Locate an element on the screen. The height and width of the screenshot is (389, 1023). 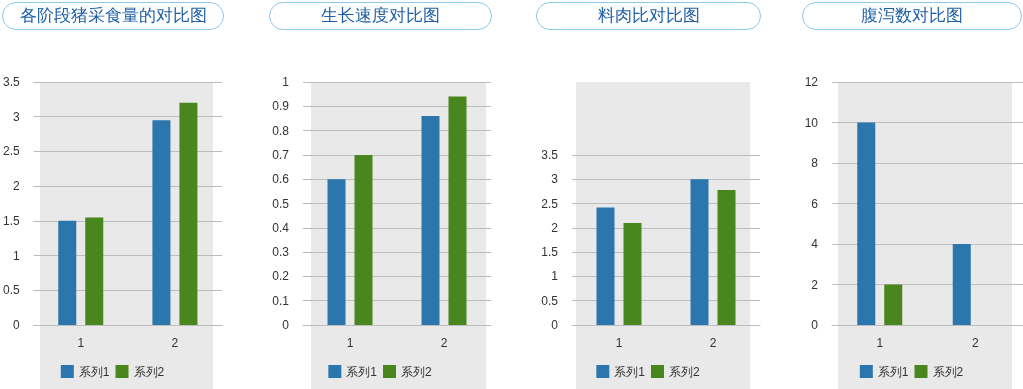
y-tick-label: 6 is located at coordinates (815, 203).